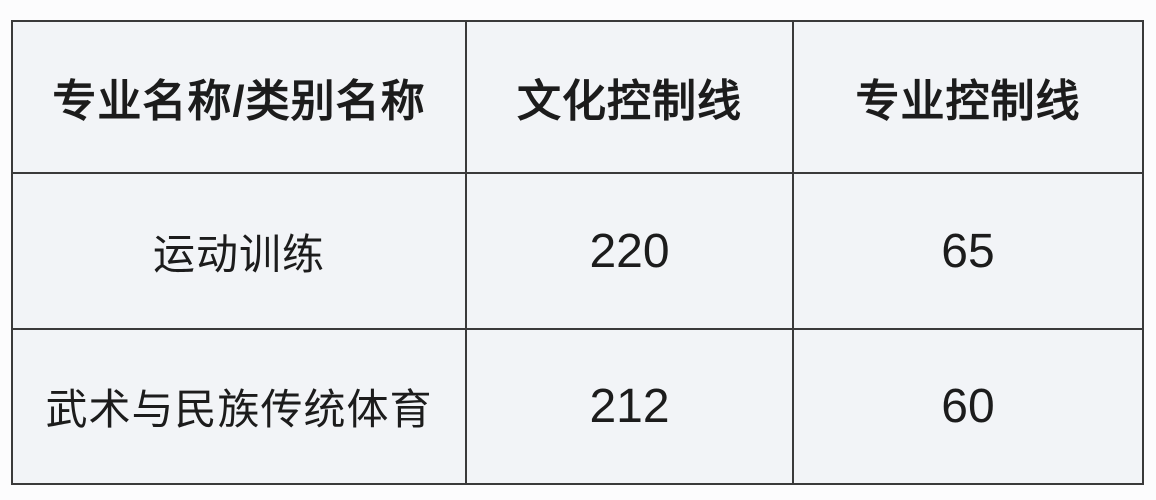 This screenshot has width=1156, height=500. What do you see at coordinates (968, 406) in the screenshot?
I see `cell-professional-control-line: 60` at bounding box center [968, 406].